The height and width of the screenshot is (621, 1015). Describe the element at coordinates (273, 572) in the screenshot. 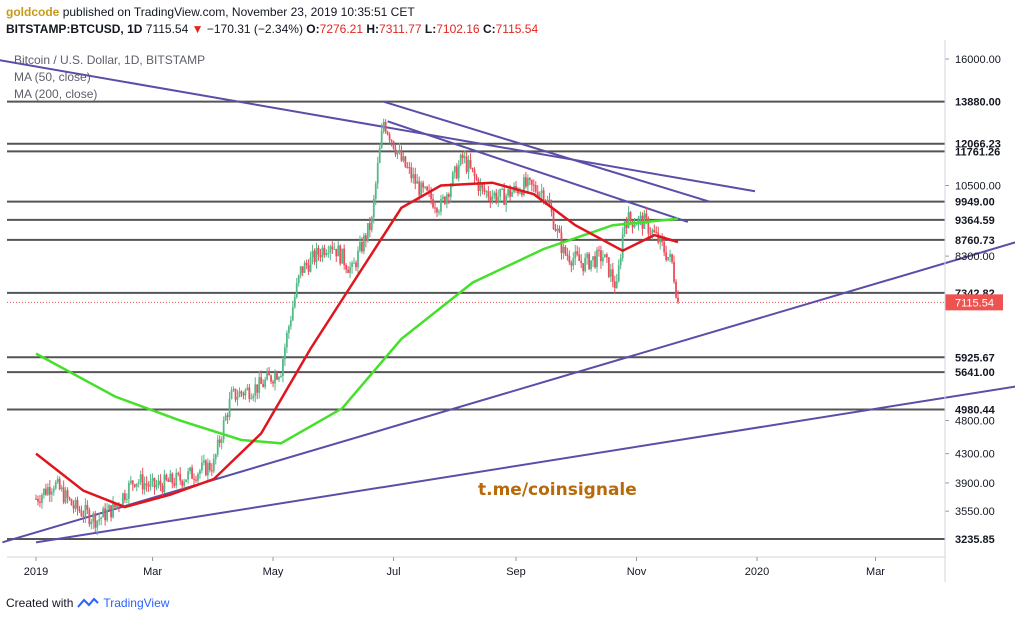

I see `x-tick-label: May` at that location.